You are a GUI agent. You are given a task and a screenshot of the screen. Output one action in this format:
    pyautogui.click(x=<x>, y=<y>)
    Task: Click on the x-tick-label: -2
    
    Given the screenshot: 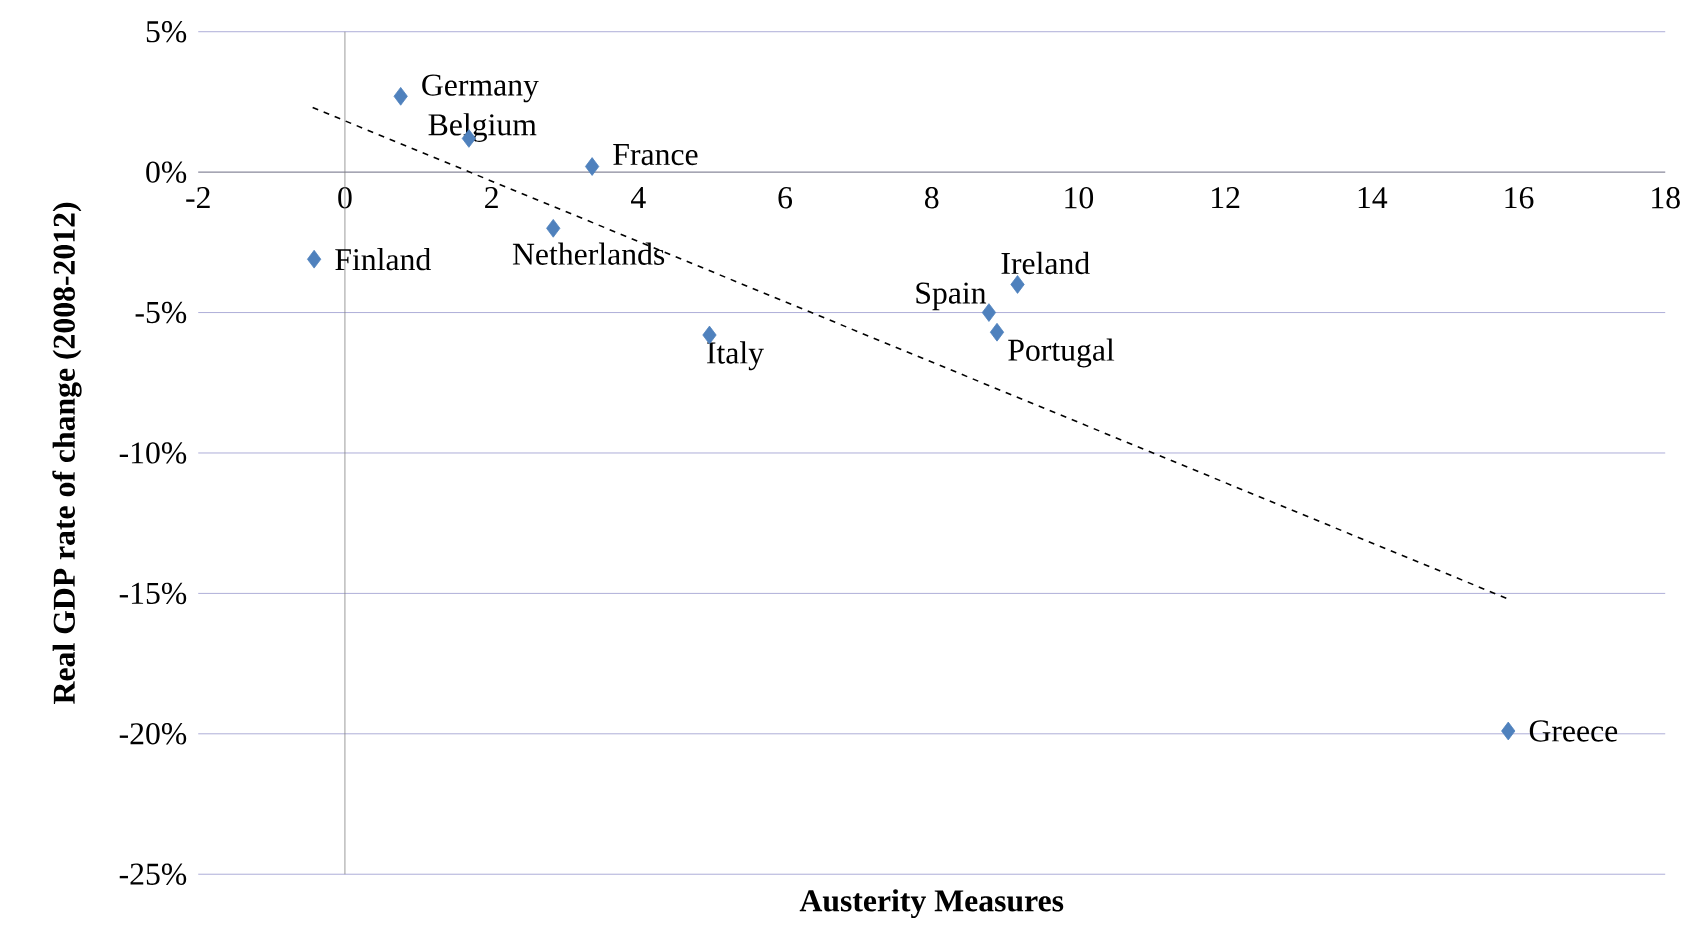 What is the action you would take?
    pyautogui.click(x=198, y=198)
    